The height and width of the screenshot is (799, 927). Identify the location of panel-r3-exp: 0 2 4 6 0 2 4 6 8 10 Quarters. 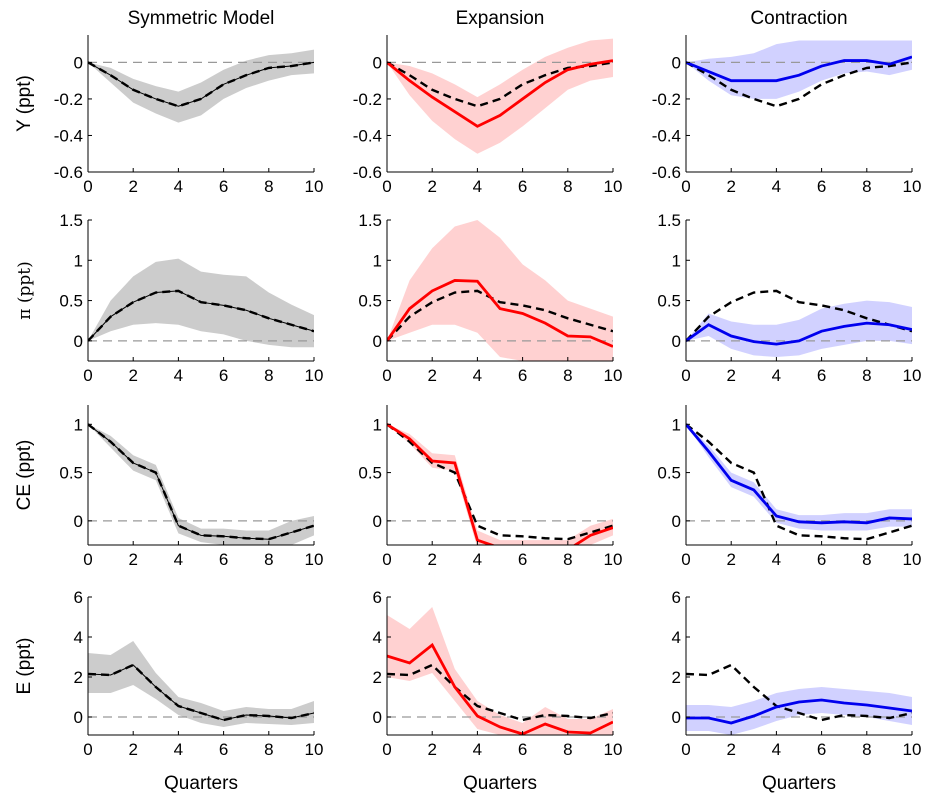
(498, 691).